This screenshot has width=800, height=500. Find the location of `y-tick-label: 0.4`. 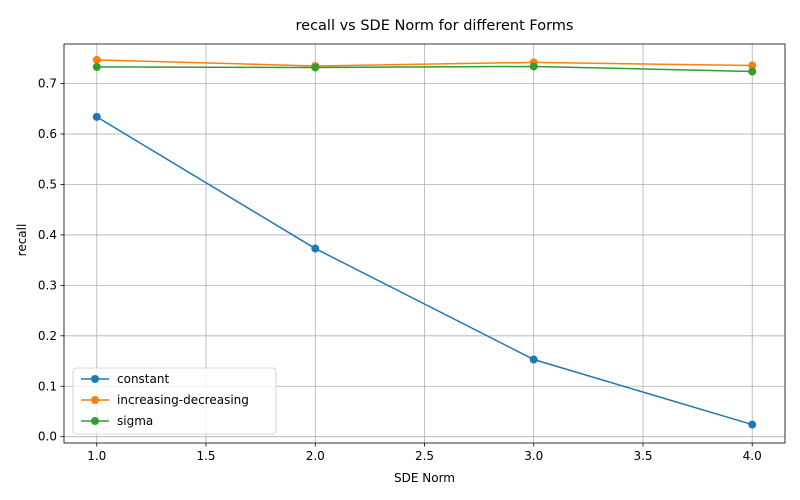

y-tick-label: 0.4 is located at coordinates (47, 235).